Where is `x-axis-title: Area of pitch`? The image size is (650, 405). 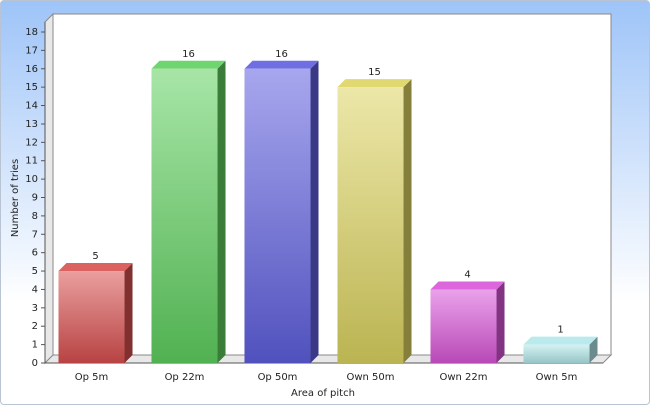 x-axis-title: Area of pitch is located at coordinates (323, 393).